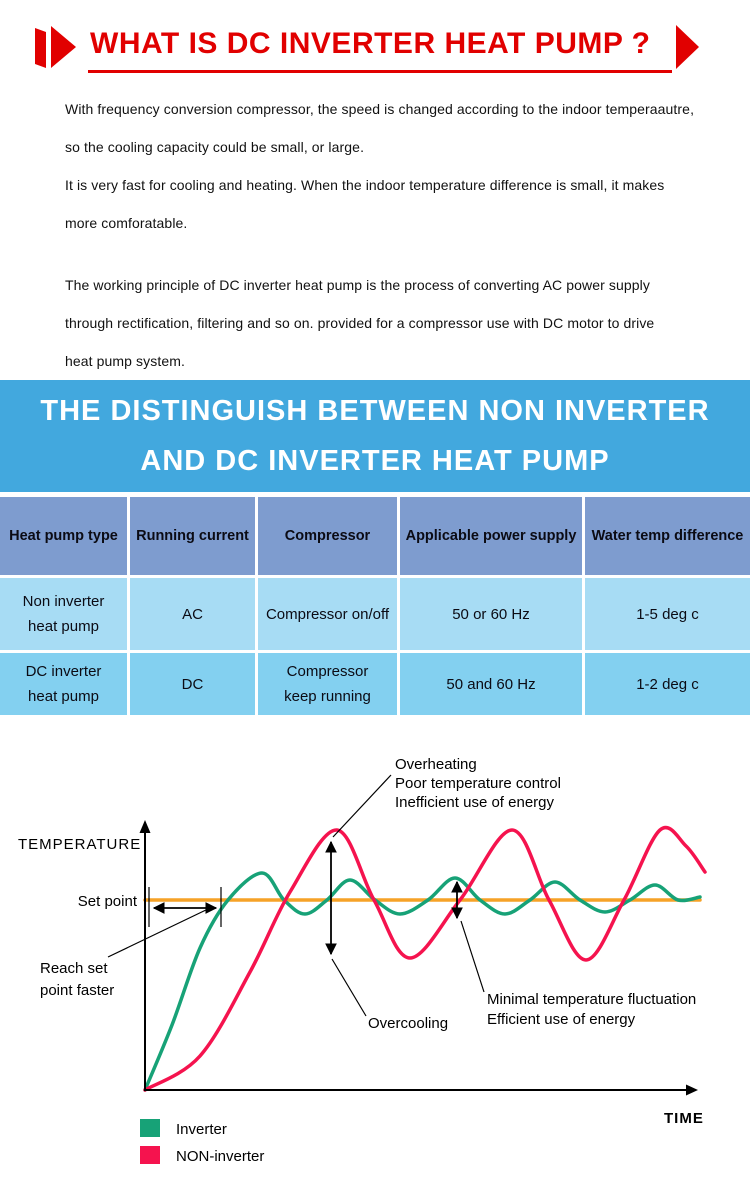  I want to click on inverter-curve, so click(422, 981).